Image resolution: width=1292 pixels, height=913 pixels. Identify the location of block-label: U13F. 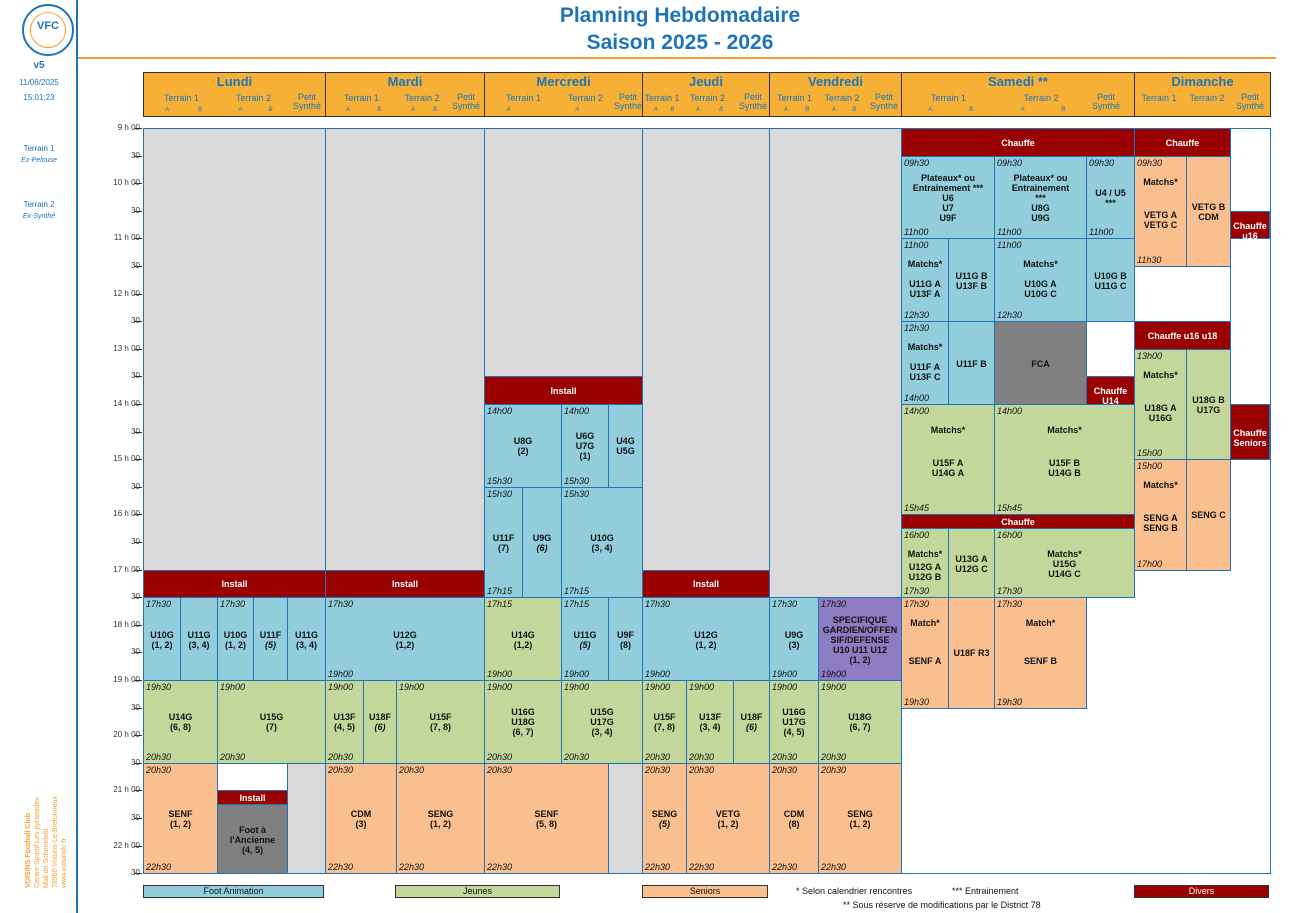
(709, 717).